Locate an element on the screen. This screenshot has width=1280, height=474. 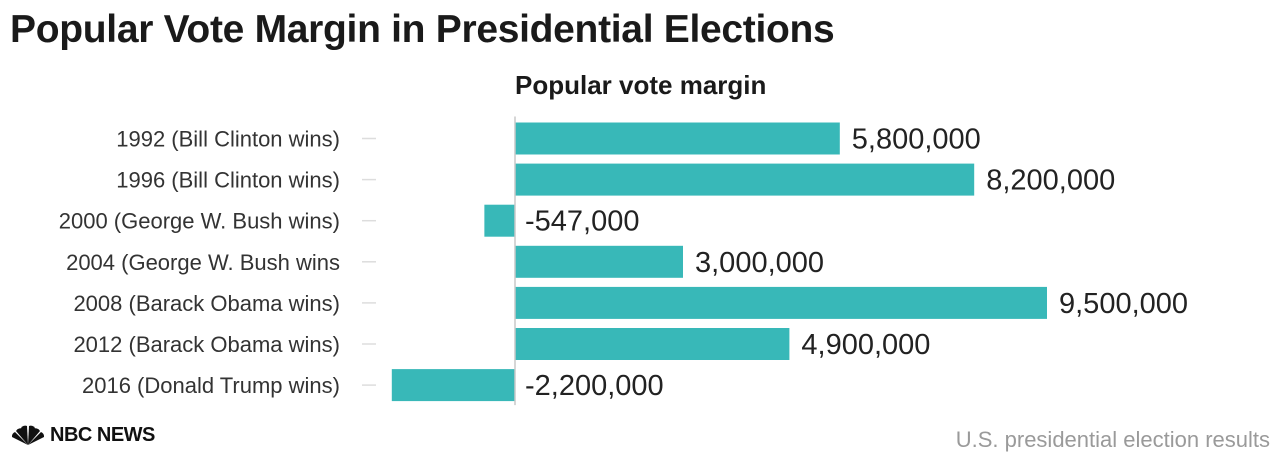
value-label: -2,200,000 is located at coordinates (594, 386).